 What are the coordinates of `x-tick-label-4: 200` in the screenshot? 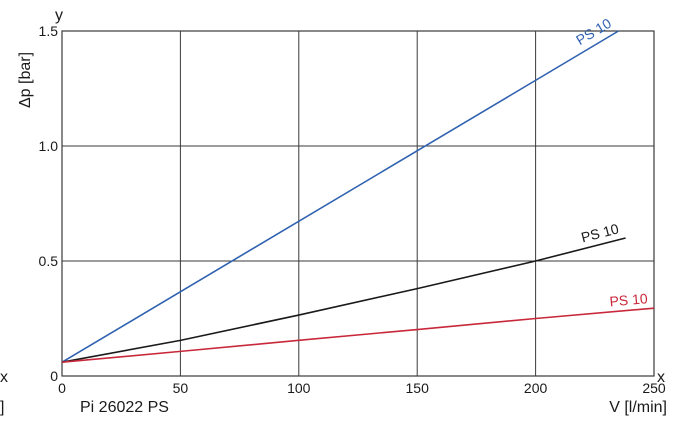 It's located at (536, 388).